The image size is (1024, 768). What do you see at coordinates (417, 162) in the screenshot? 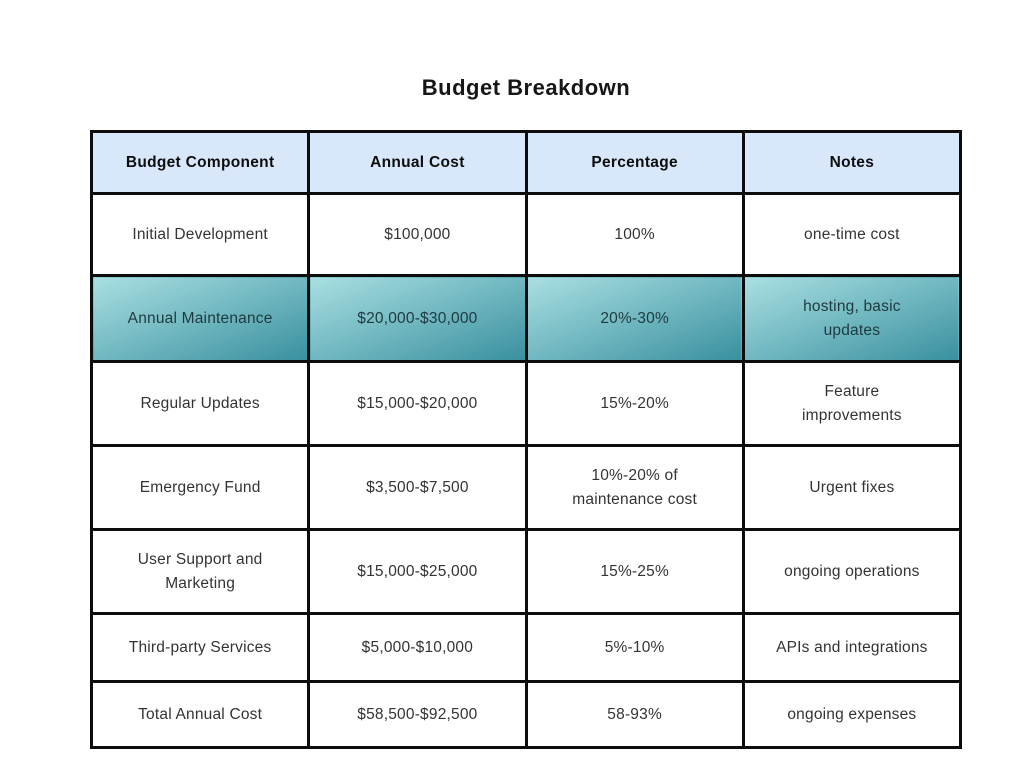
I see `column-header: Annual Cost` at bounding box center [417, 162].